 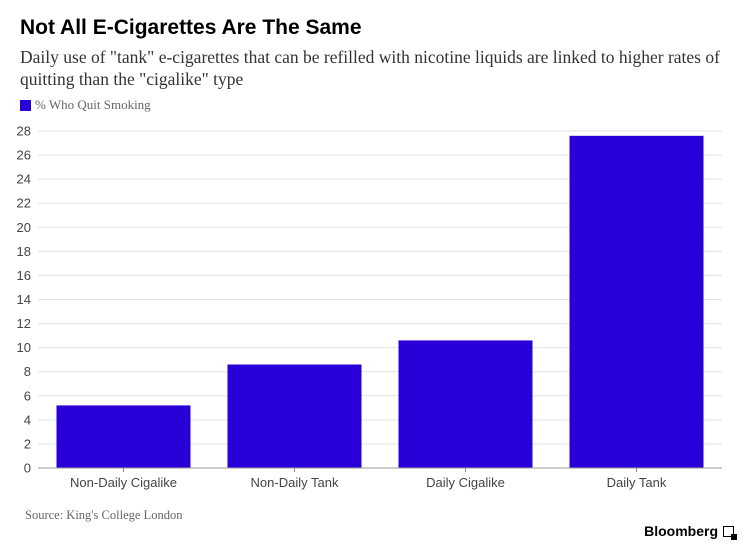 What do you see at coordinates (191, 27) in the screenshot?
I see `chart-title: Not All E-Cigarettes Are The Same` at bounding box center [191, 27].